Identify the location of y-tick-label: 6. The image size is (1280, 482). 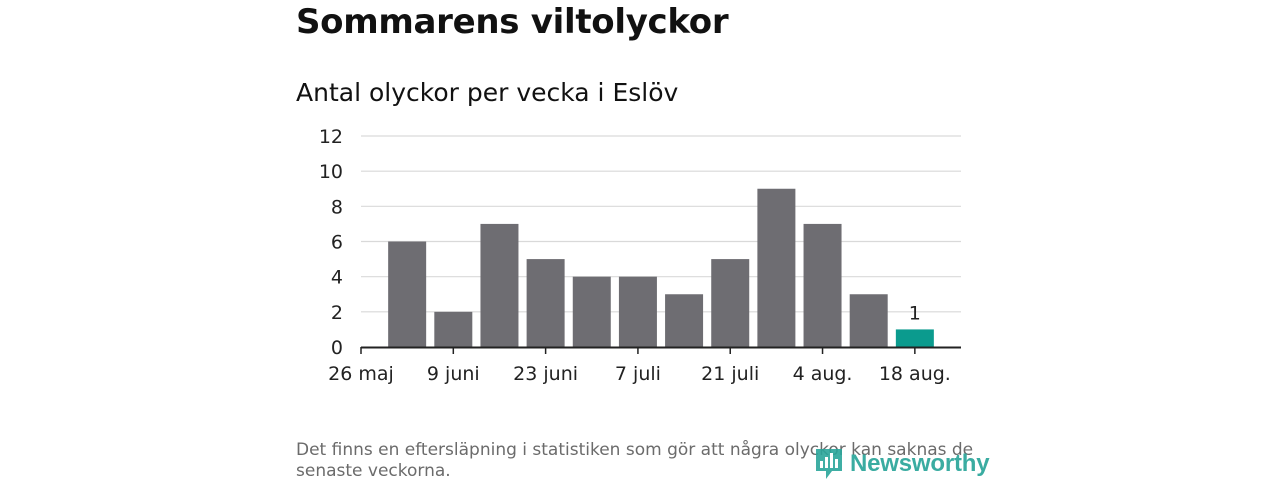
(337, 243).